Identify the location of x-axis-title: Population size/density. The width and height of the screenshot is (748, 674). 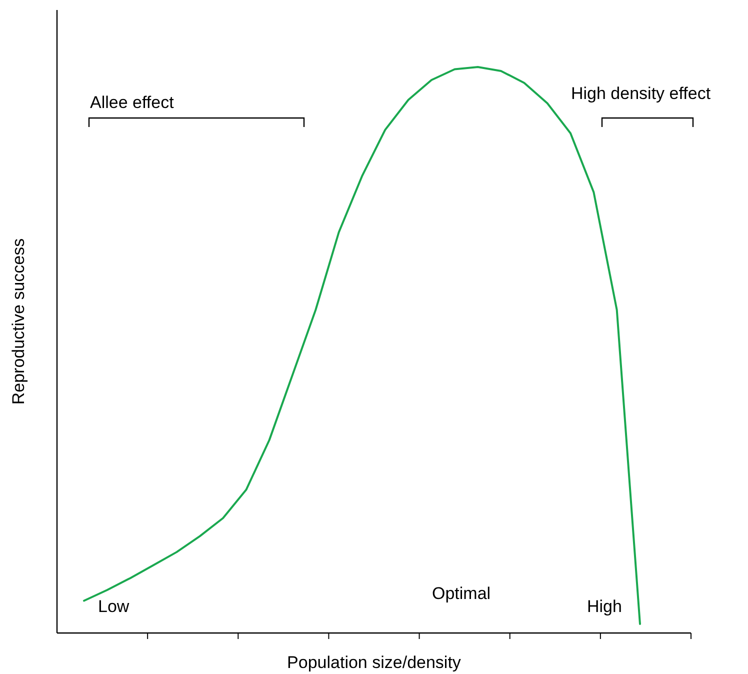
(374, 662).